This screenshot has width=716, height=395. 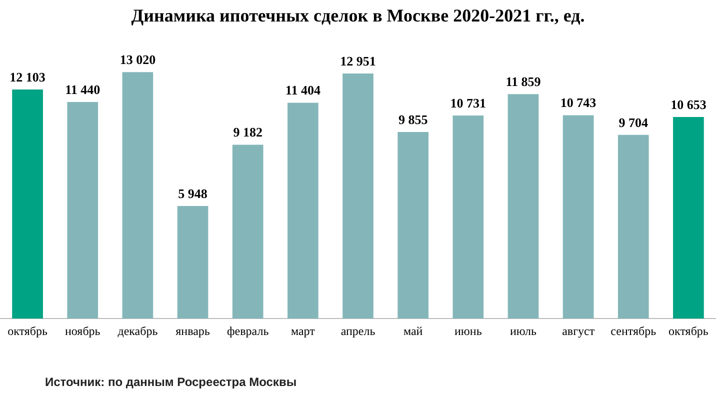 I want to click on data-label: 10 731, so click(x=468, y=102).